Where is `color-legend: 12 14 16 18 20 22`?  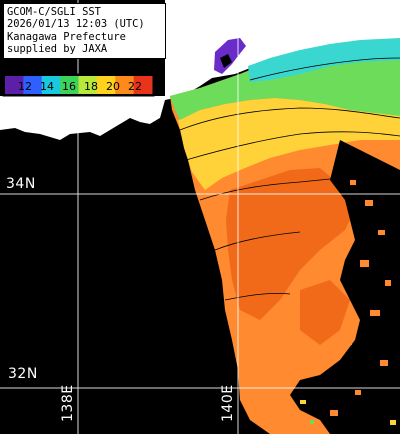 color-legend: 12 14 16 18 20 22 is located at coordinates (78, 85).